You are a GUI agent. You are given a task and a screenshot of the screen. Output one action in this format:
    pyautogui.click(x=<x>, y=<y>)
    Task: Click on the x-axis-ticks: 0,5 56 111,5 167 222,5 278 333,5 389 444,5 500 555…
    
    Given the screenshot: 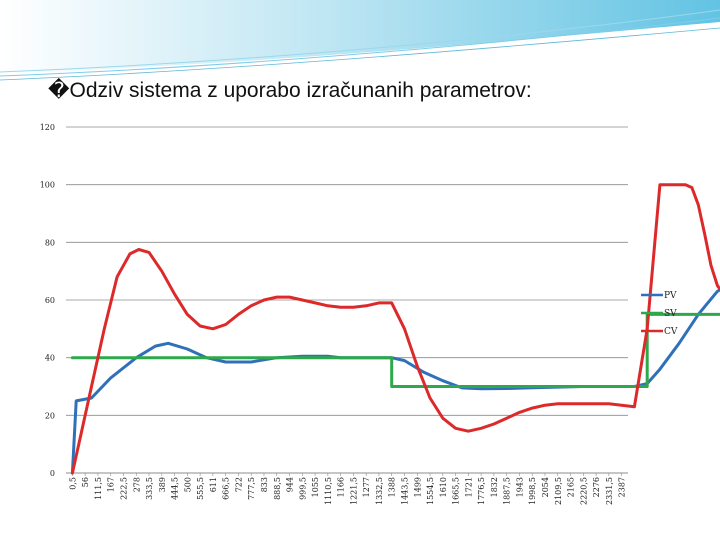 What is the action you would take?
    pyautogui.click(x=347, y=491)
    